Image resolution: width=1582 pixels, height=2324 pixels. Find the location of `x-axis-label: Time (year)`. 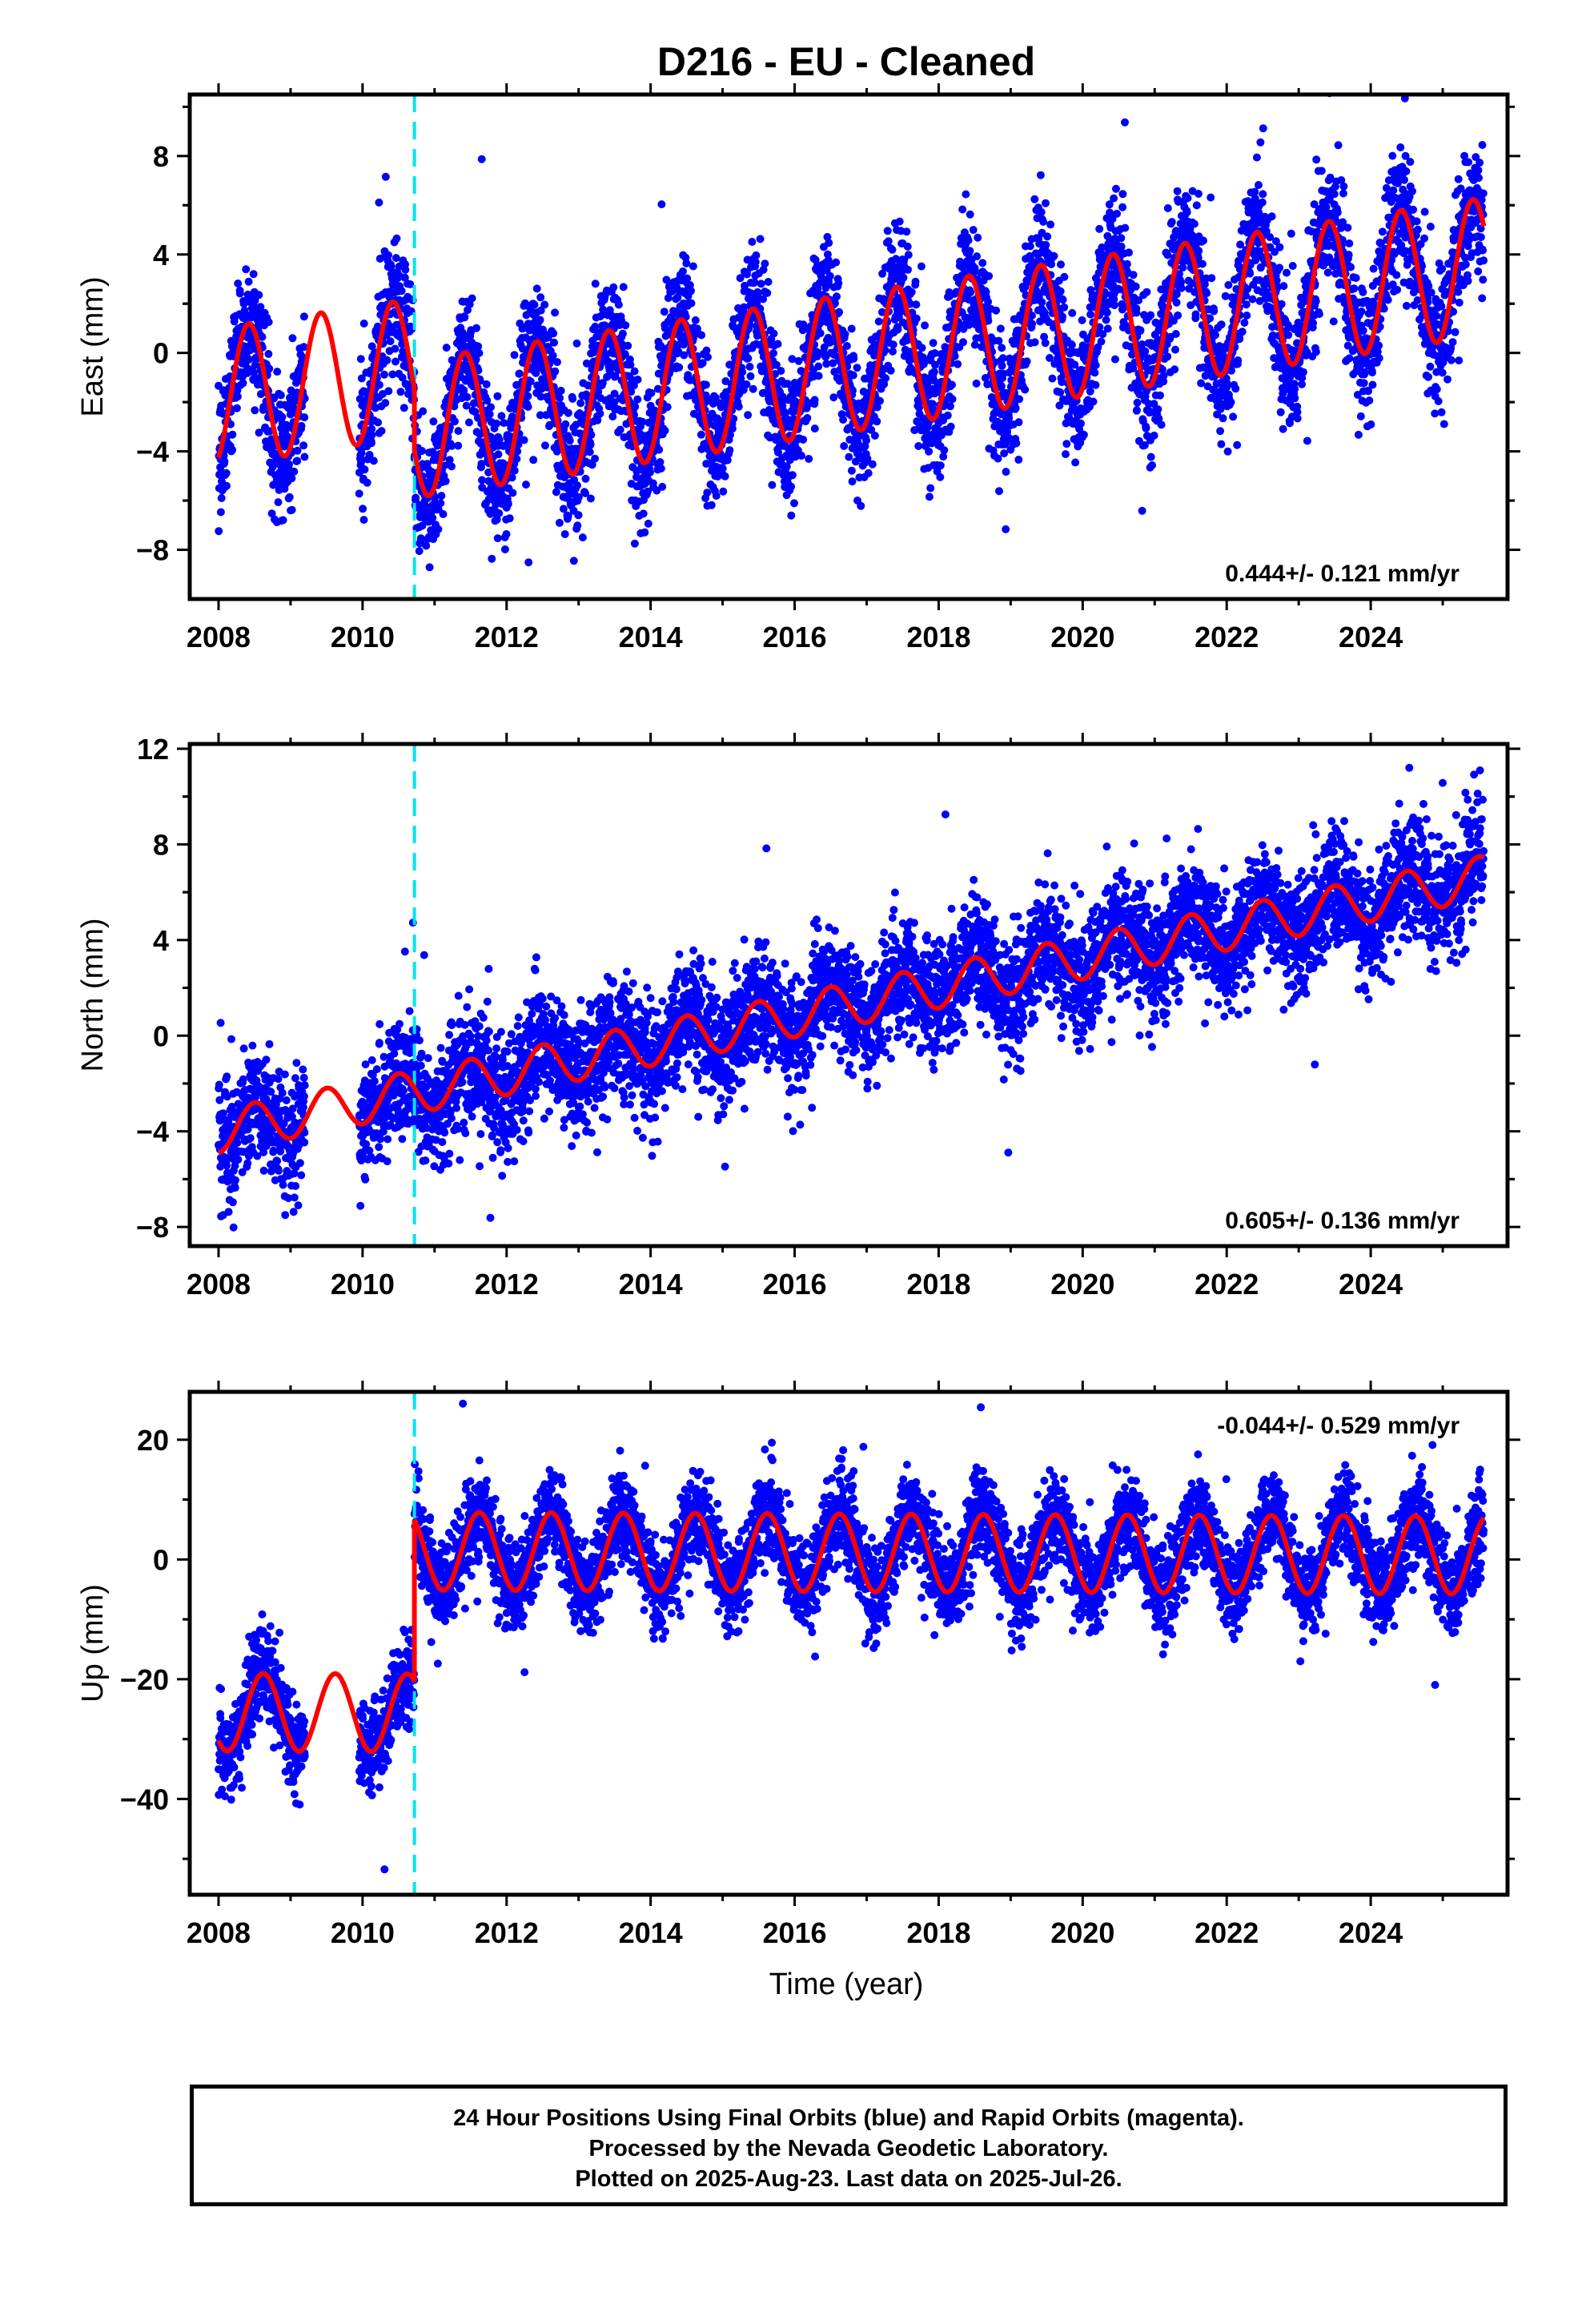

x-axis-label: Time (year) is located at coordinates (847, 1984).